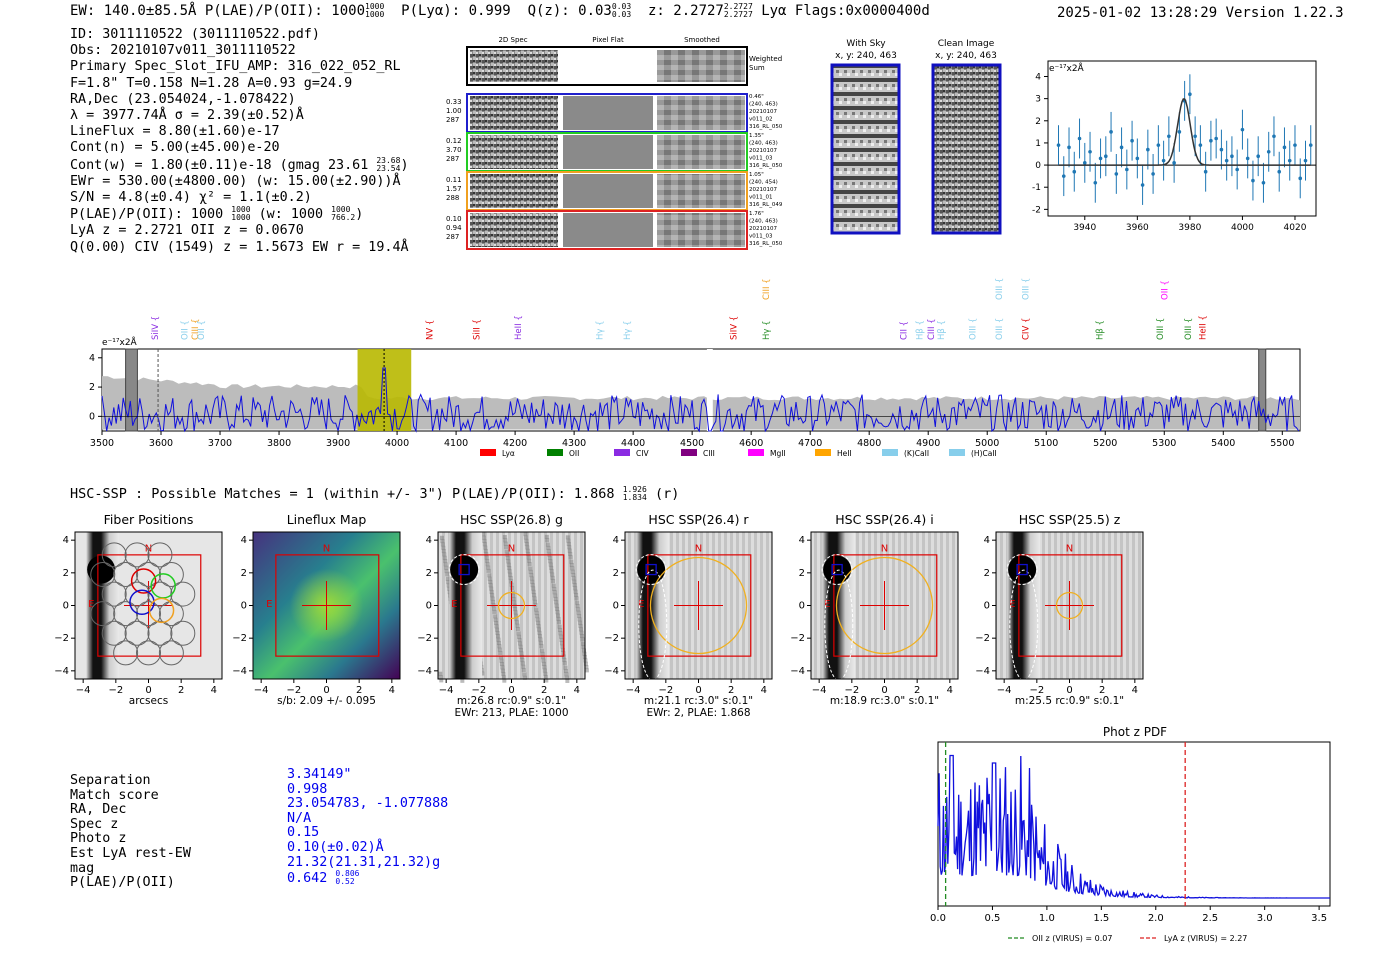 The height and width of the screenshot is (953, 1400). What do you see at coordinates (608, 40) in the screenshot?
I see `cutout-header-pixelflat: Pixel Flat` at bounding box center [608, 40].